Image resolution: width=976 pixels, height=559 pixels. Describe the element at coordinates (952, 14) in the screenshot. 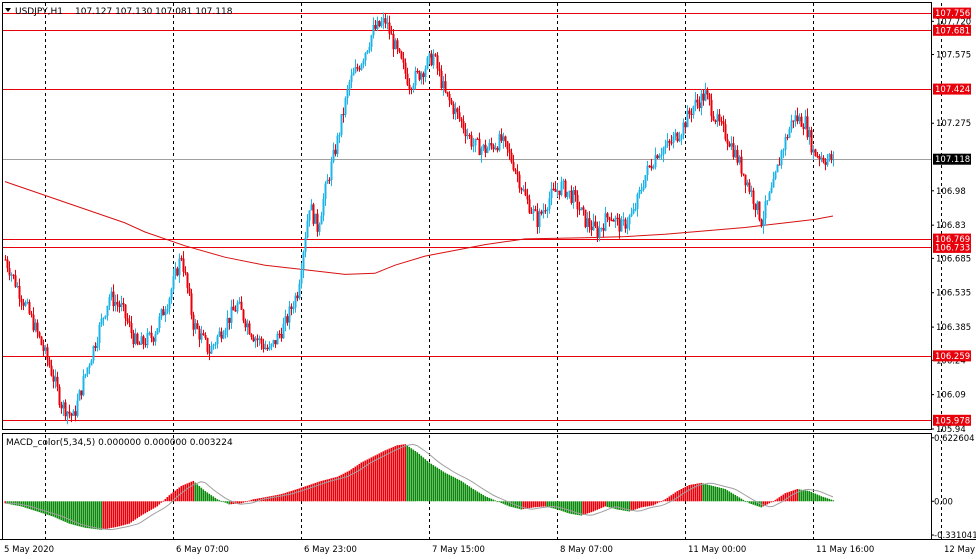

I see `price-label-text: 107.756` at that location.